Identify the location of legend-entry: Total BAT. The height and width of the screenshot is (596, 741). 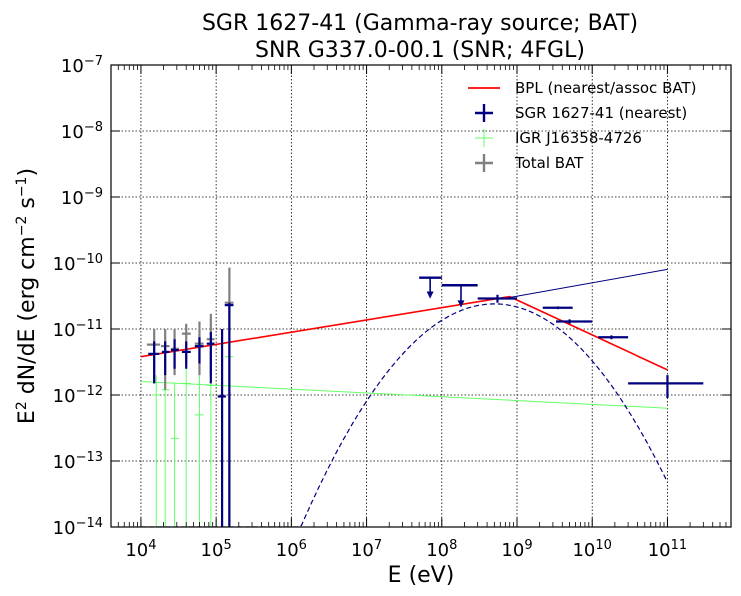
(529, 163).